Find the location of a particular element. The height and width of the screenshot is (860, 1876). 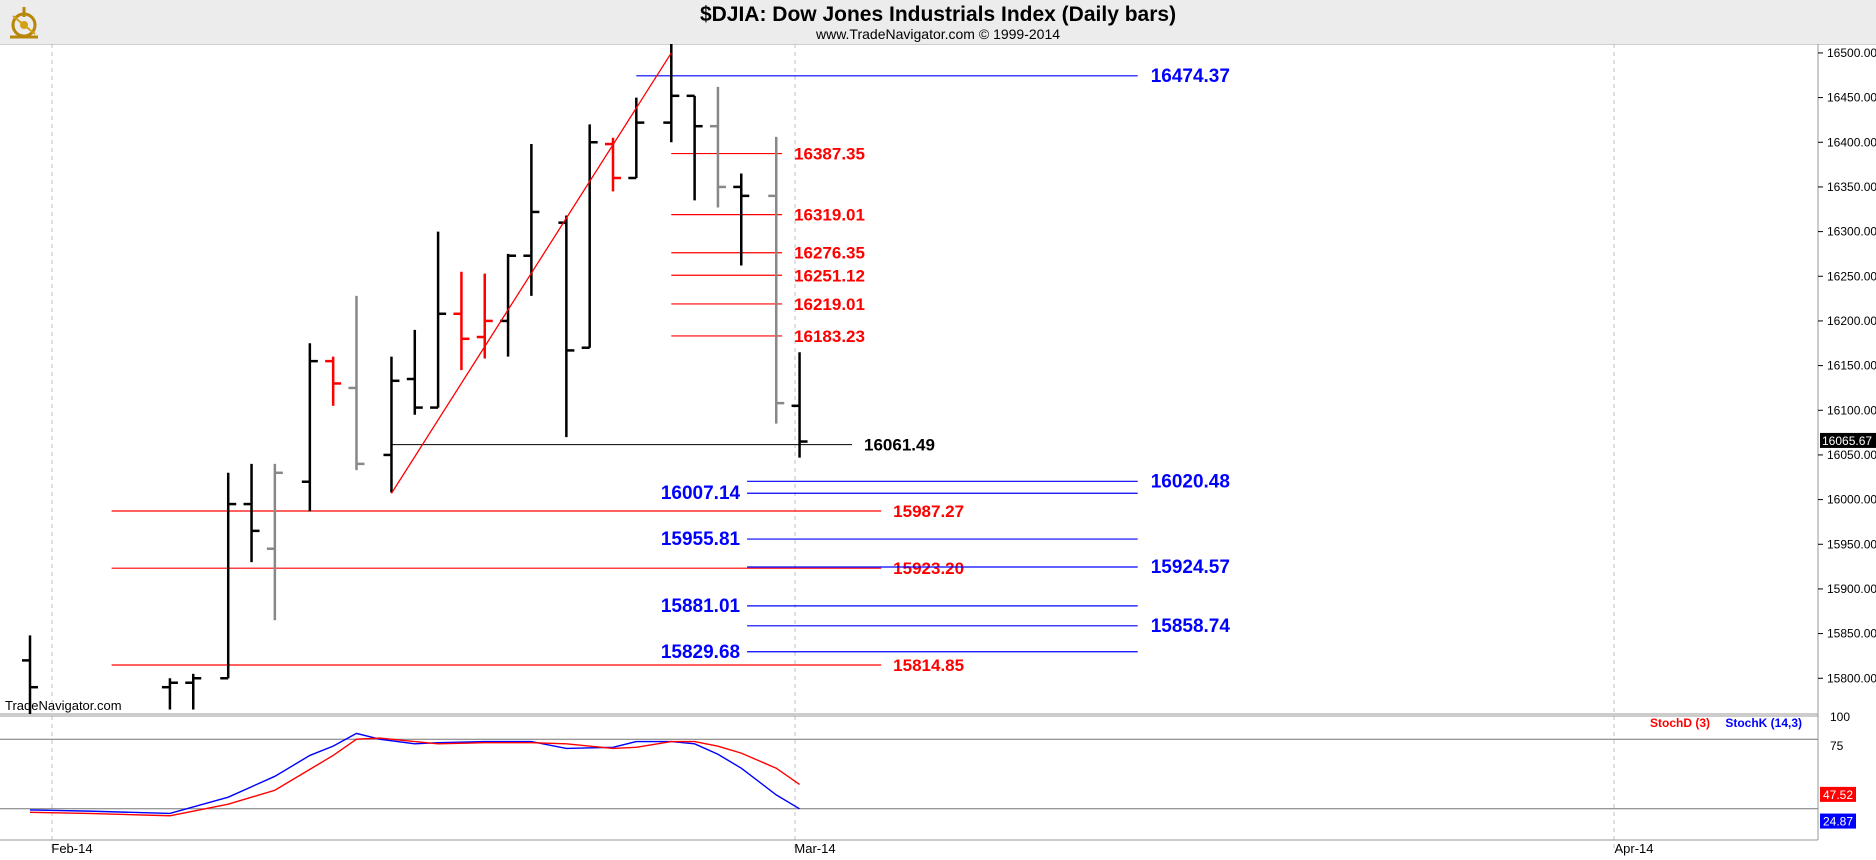

red-level-label: 15814.85 is located at coordinates (928, 665).